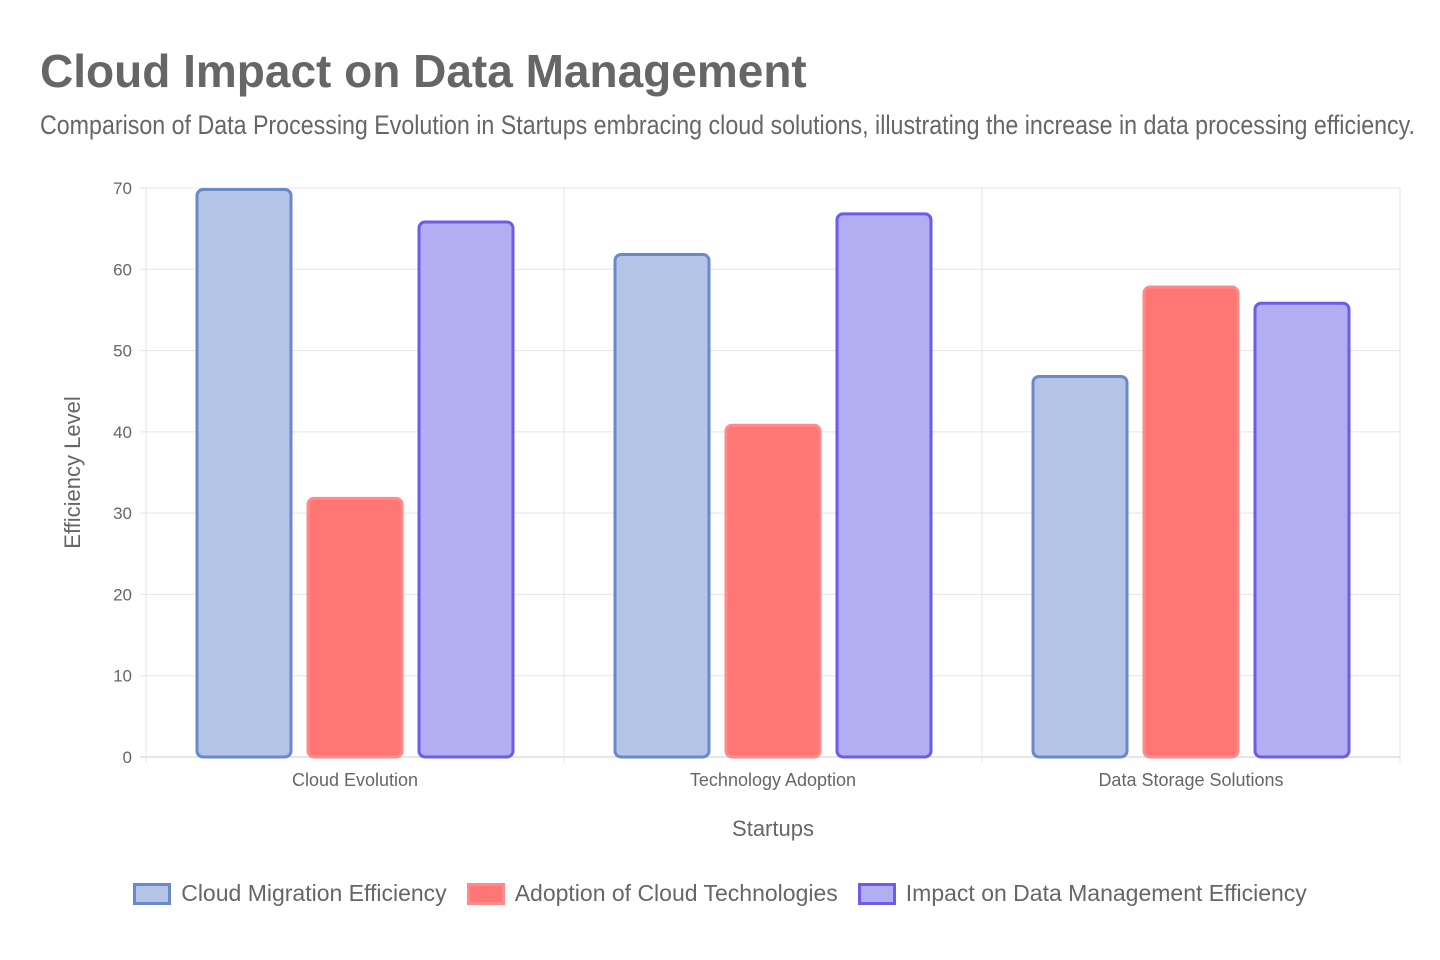  I want to click on y-tick-label: 50, so click(122, 351).